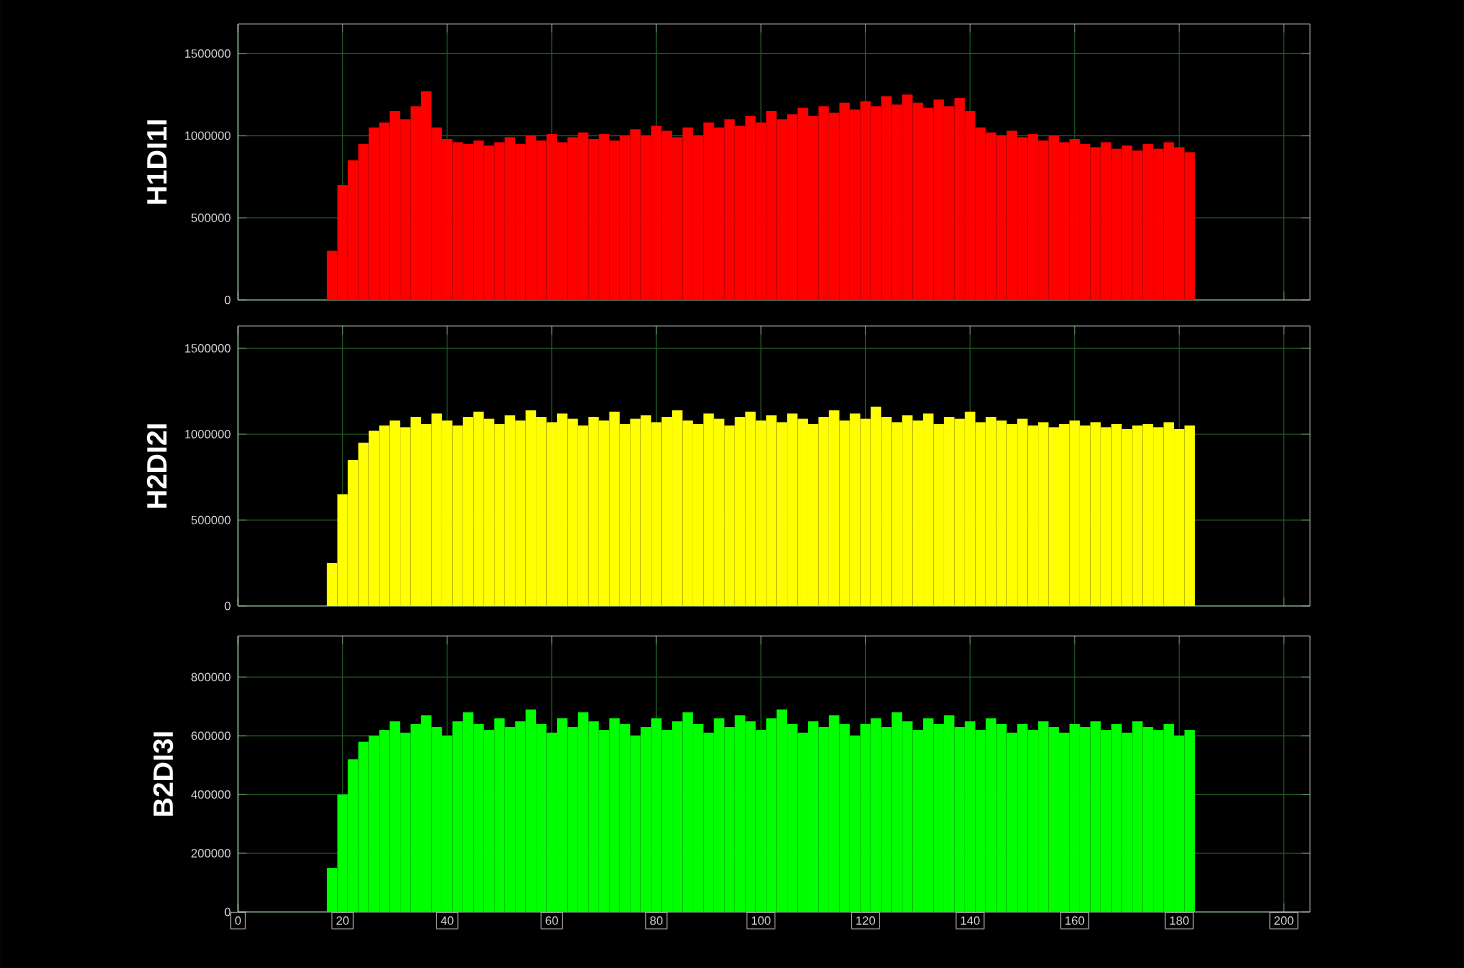 This screenshot has height=968, width=1464. I want to click on y-axis-title: H1DI1I, so click(157, 162).